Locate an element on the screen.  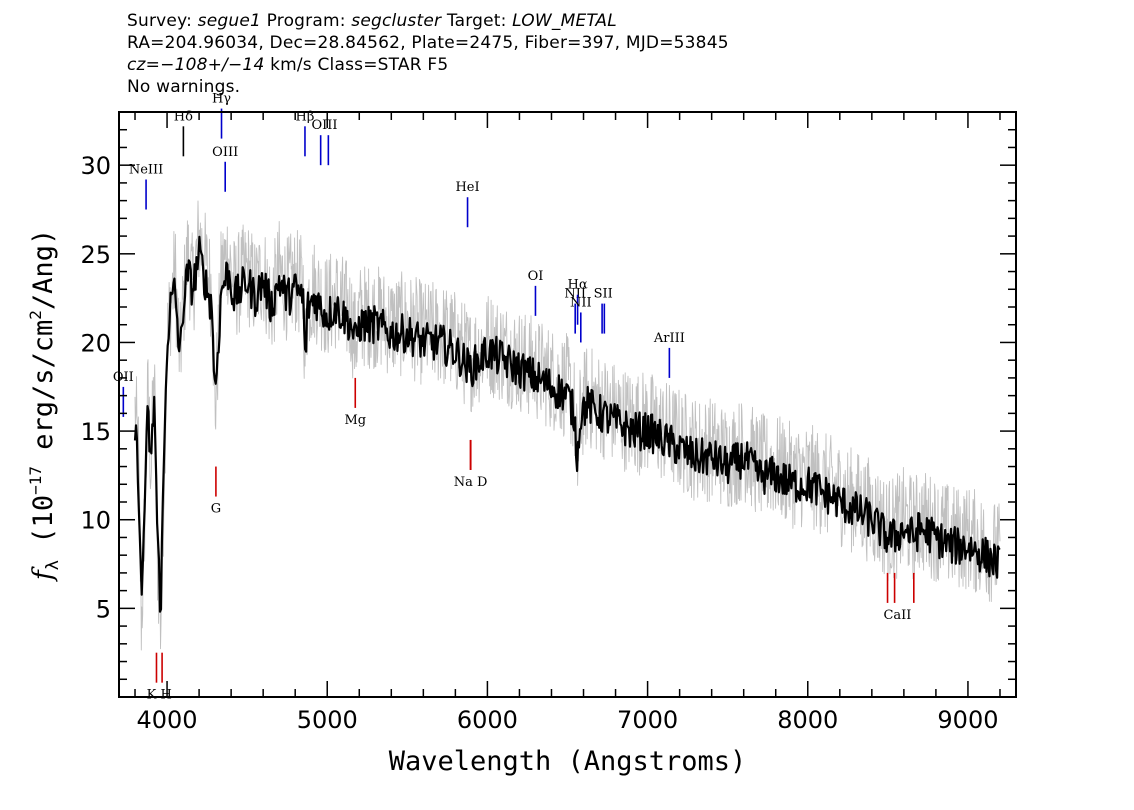
survey-value: segue1 is located at coordinates (229, 21).